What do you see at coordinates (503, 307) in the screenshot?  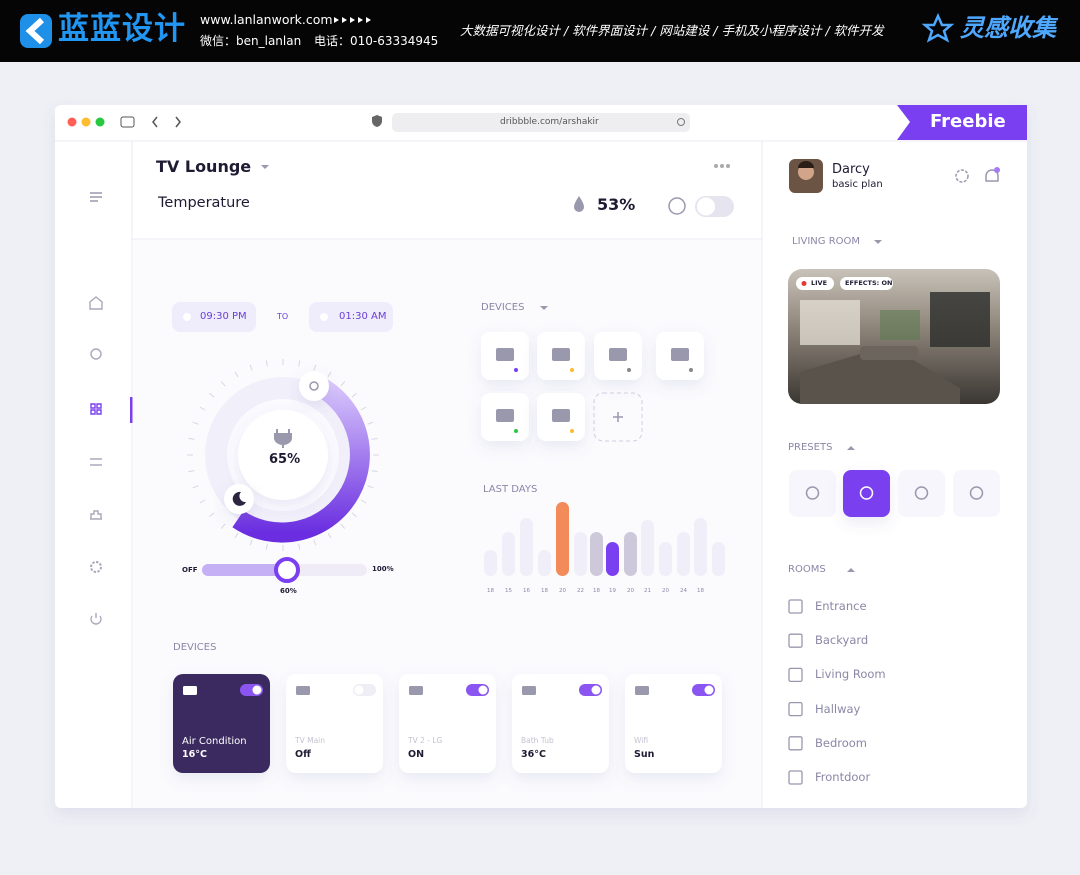 I see `devices-title: DEVICES` at bounding box center [503, 307].